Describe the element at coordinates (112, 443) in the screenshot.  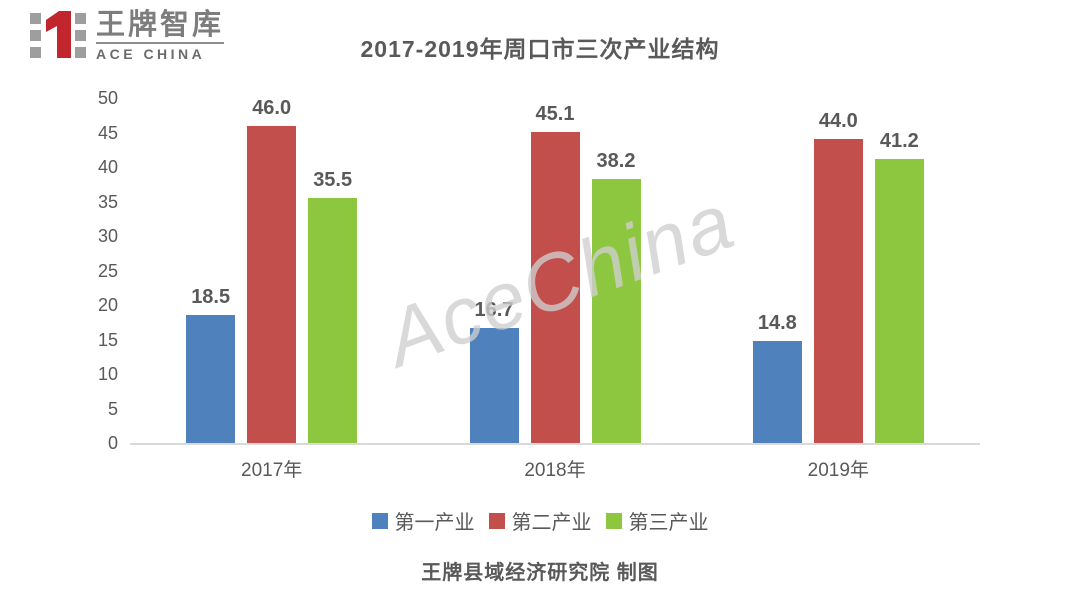
I see `ytick-label: 0` at that location.